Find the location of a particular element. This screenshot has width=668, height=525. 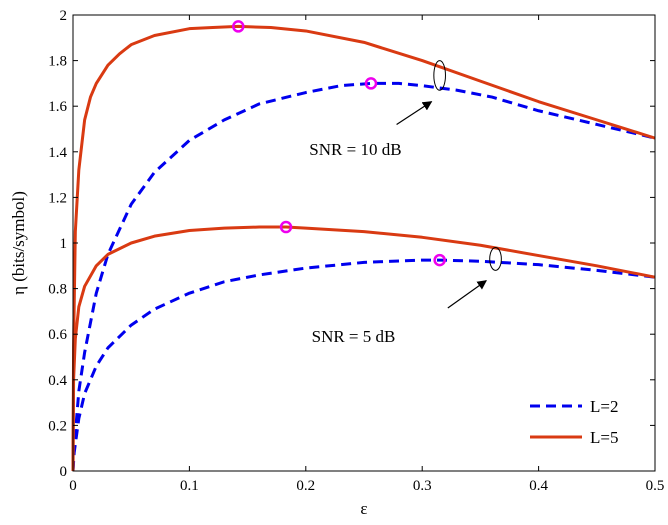

y-tick-label: 1.2 is located at coordinates (57, 198).